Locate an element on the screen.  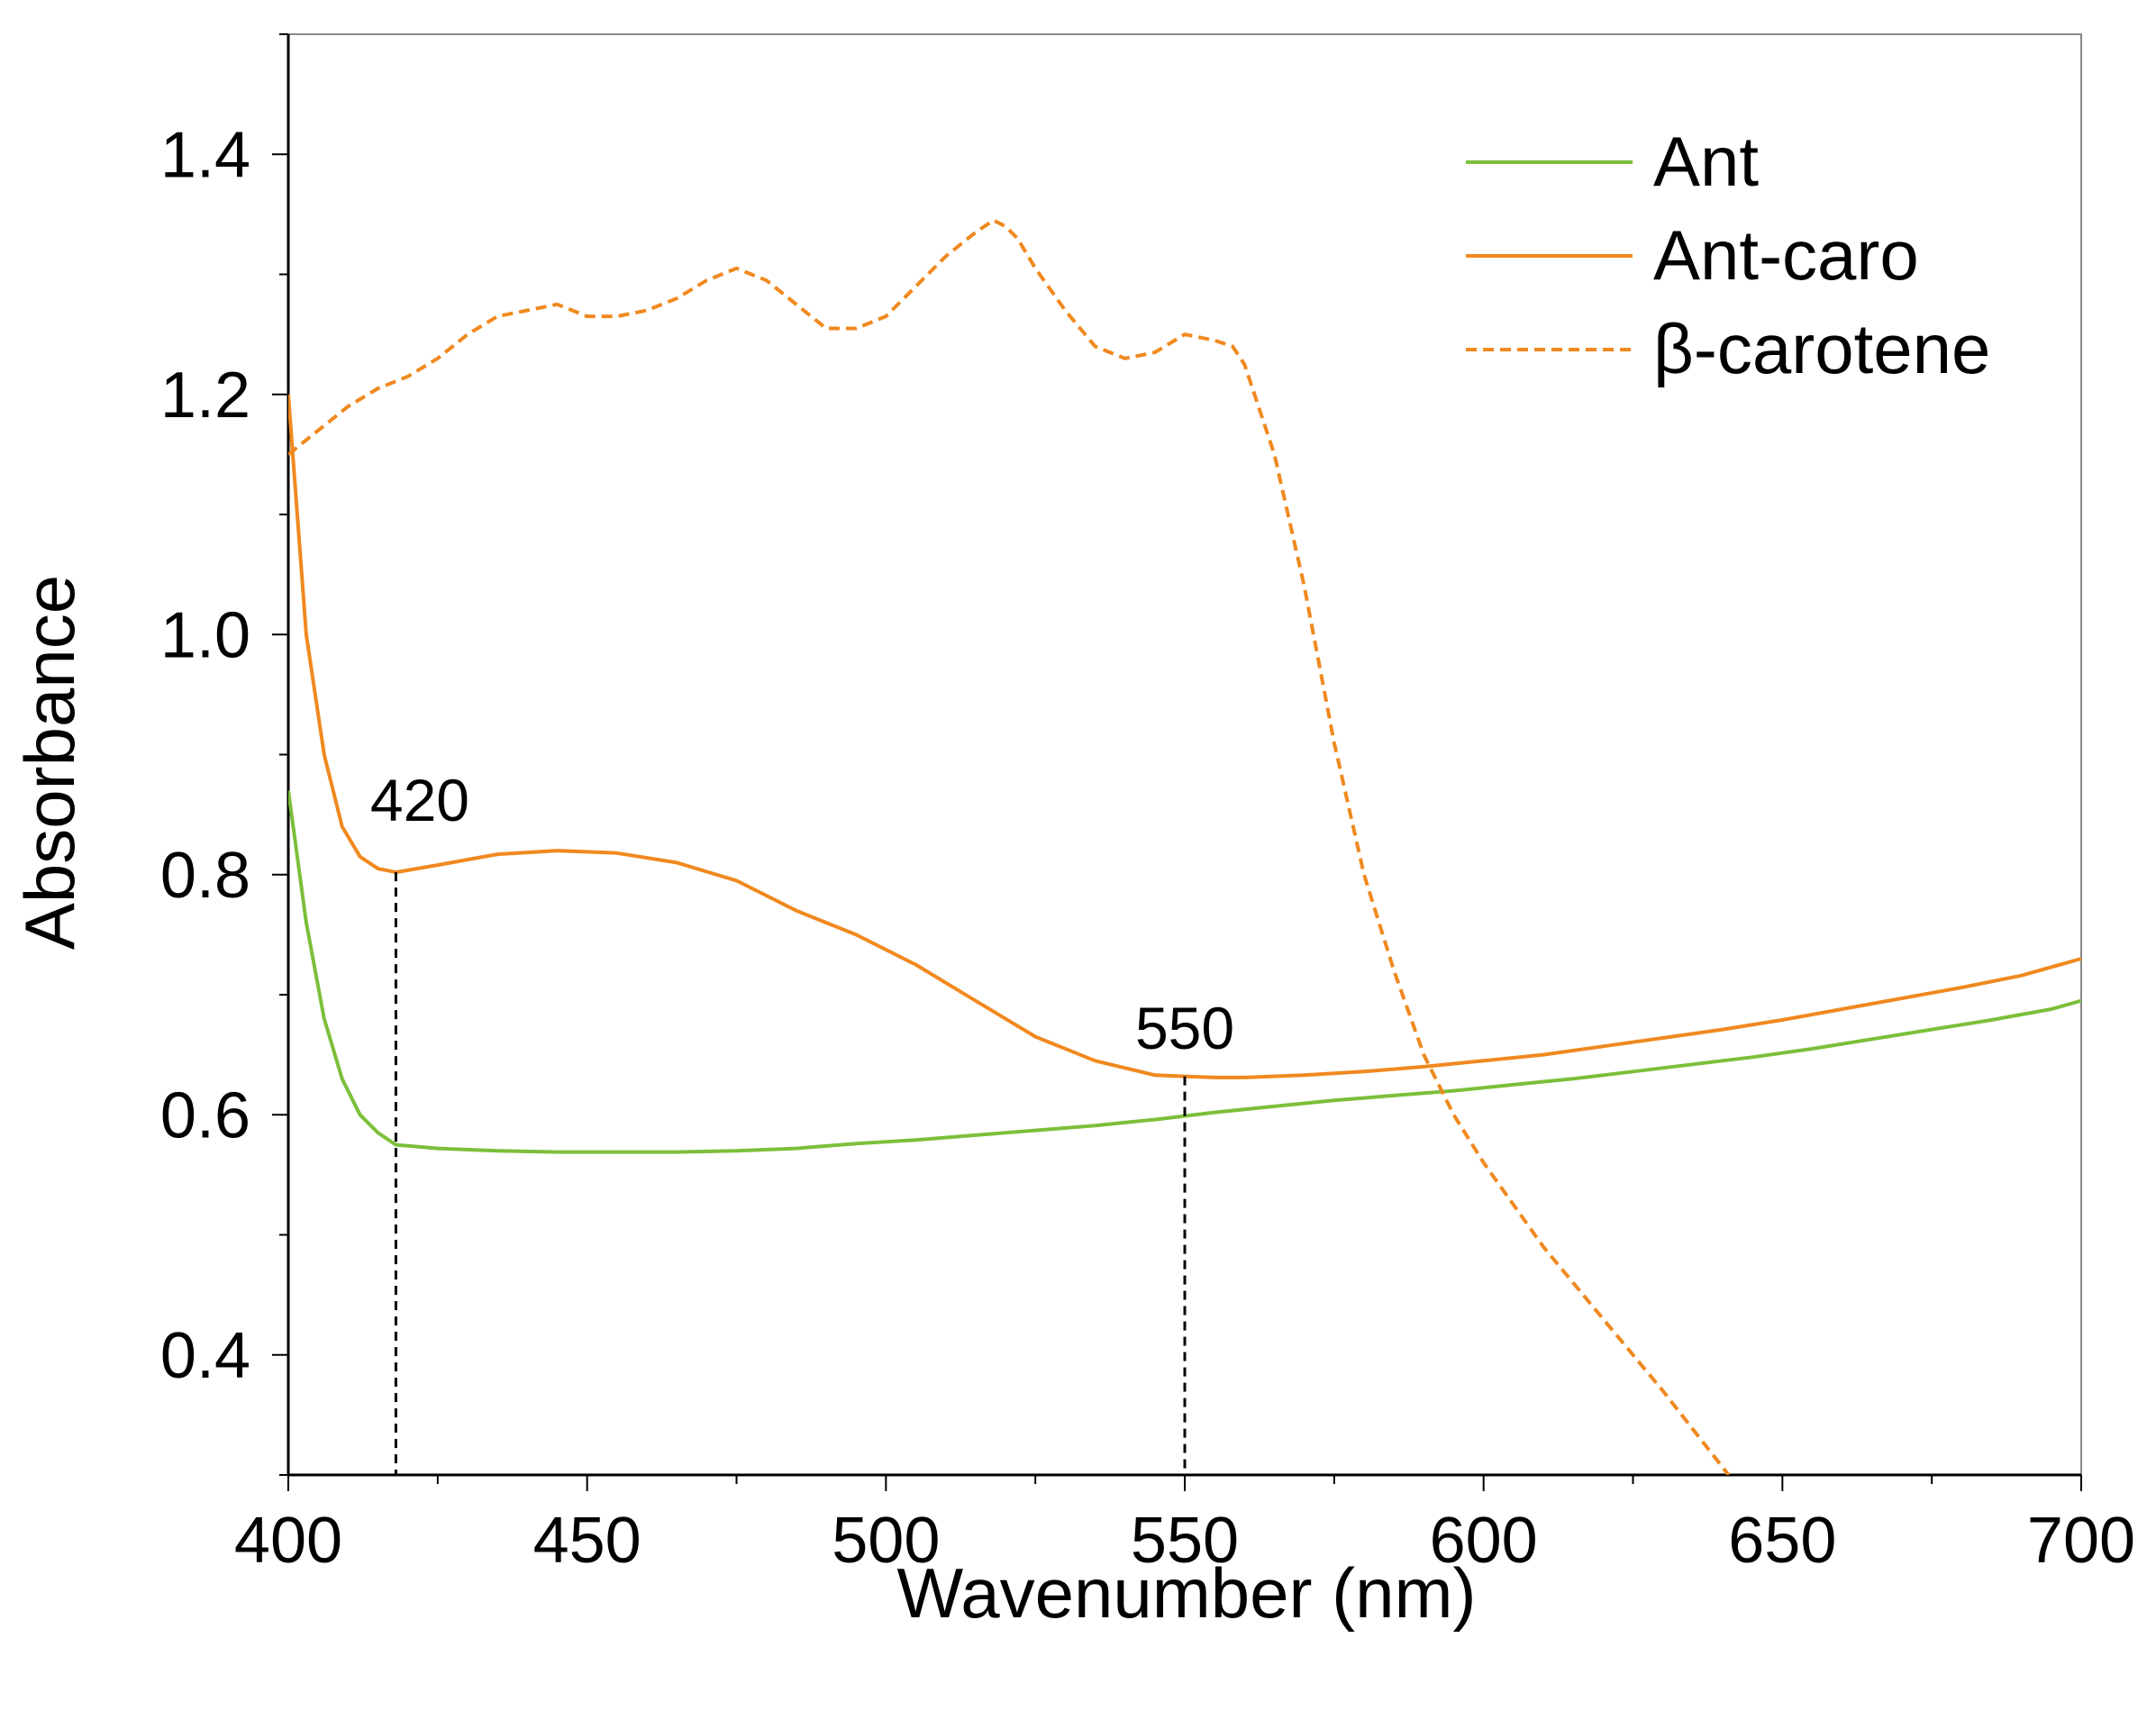
legend: Ant Ant-caro β-carotene is located at coordinates (1728, 255).